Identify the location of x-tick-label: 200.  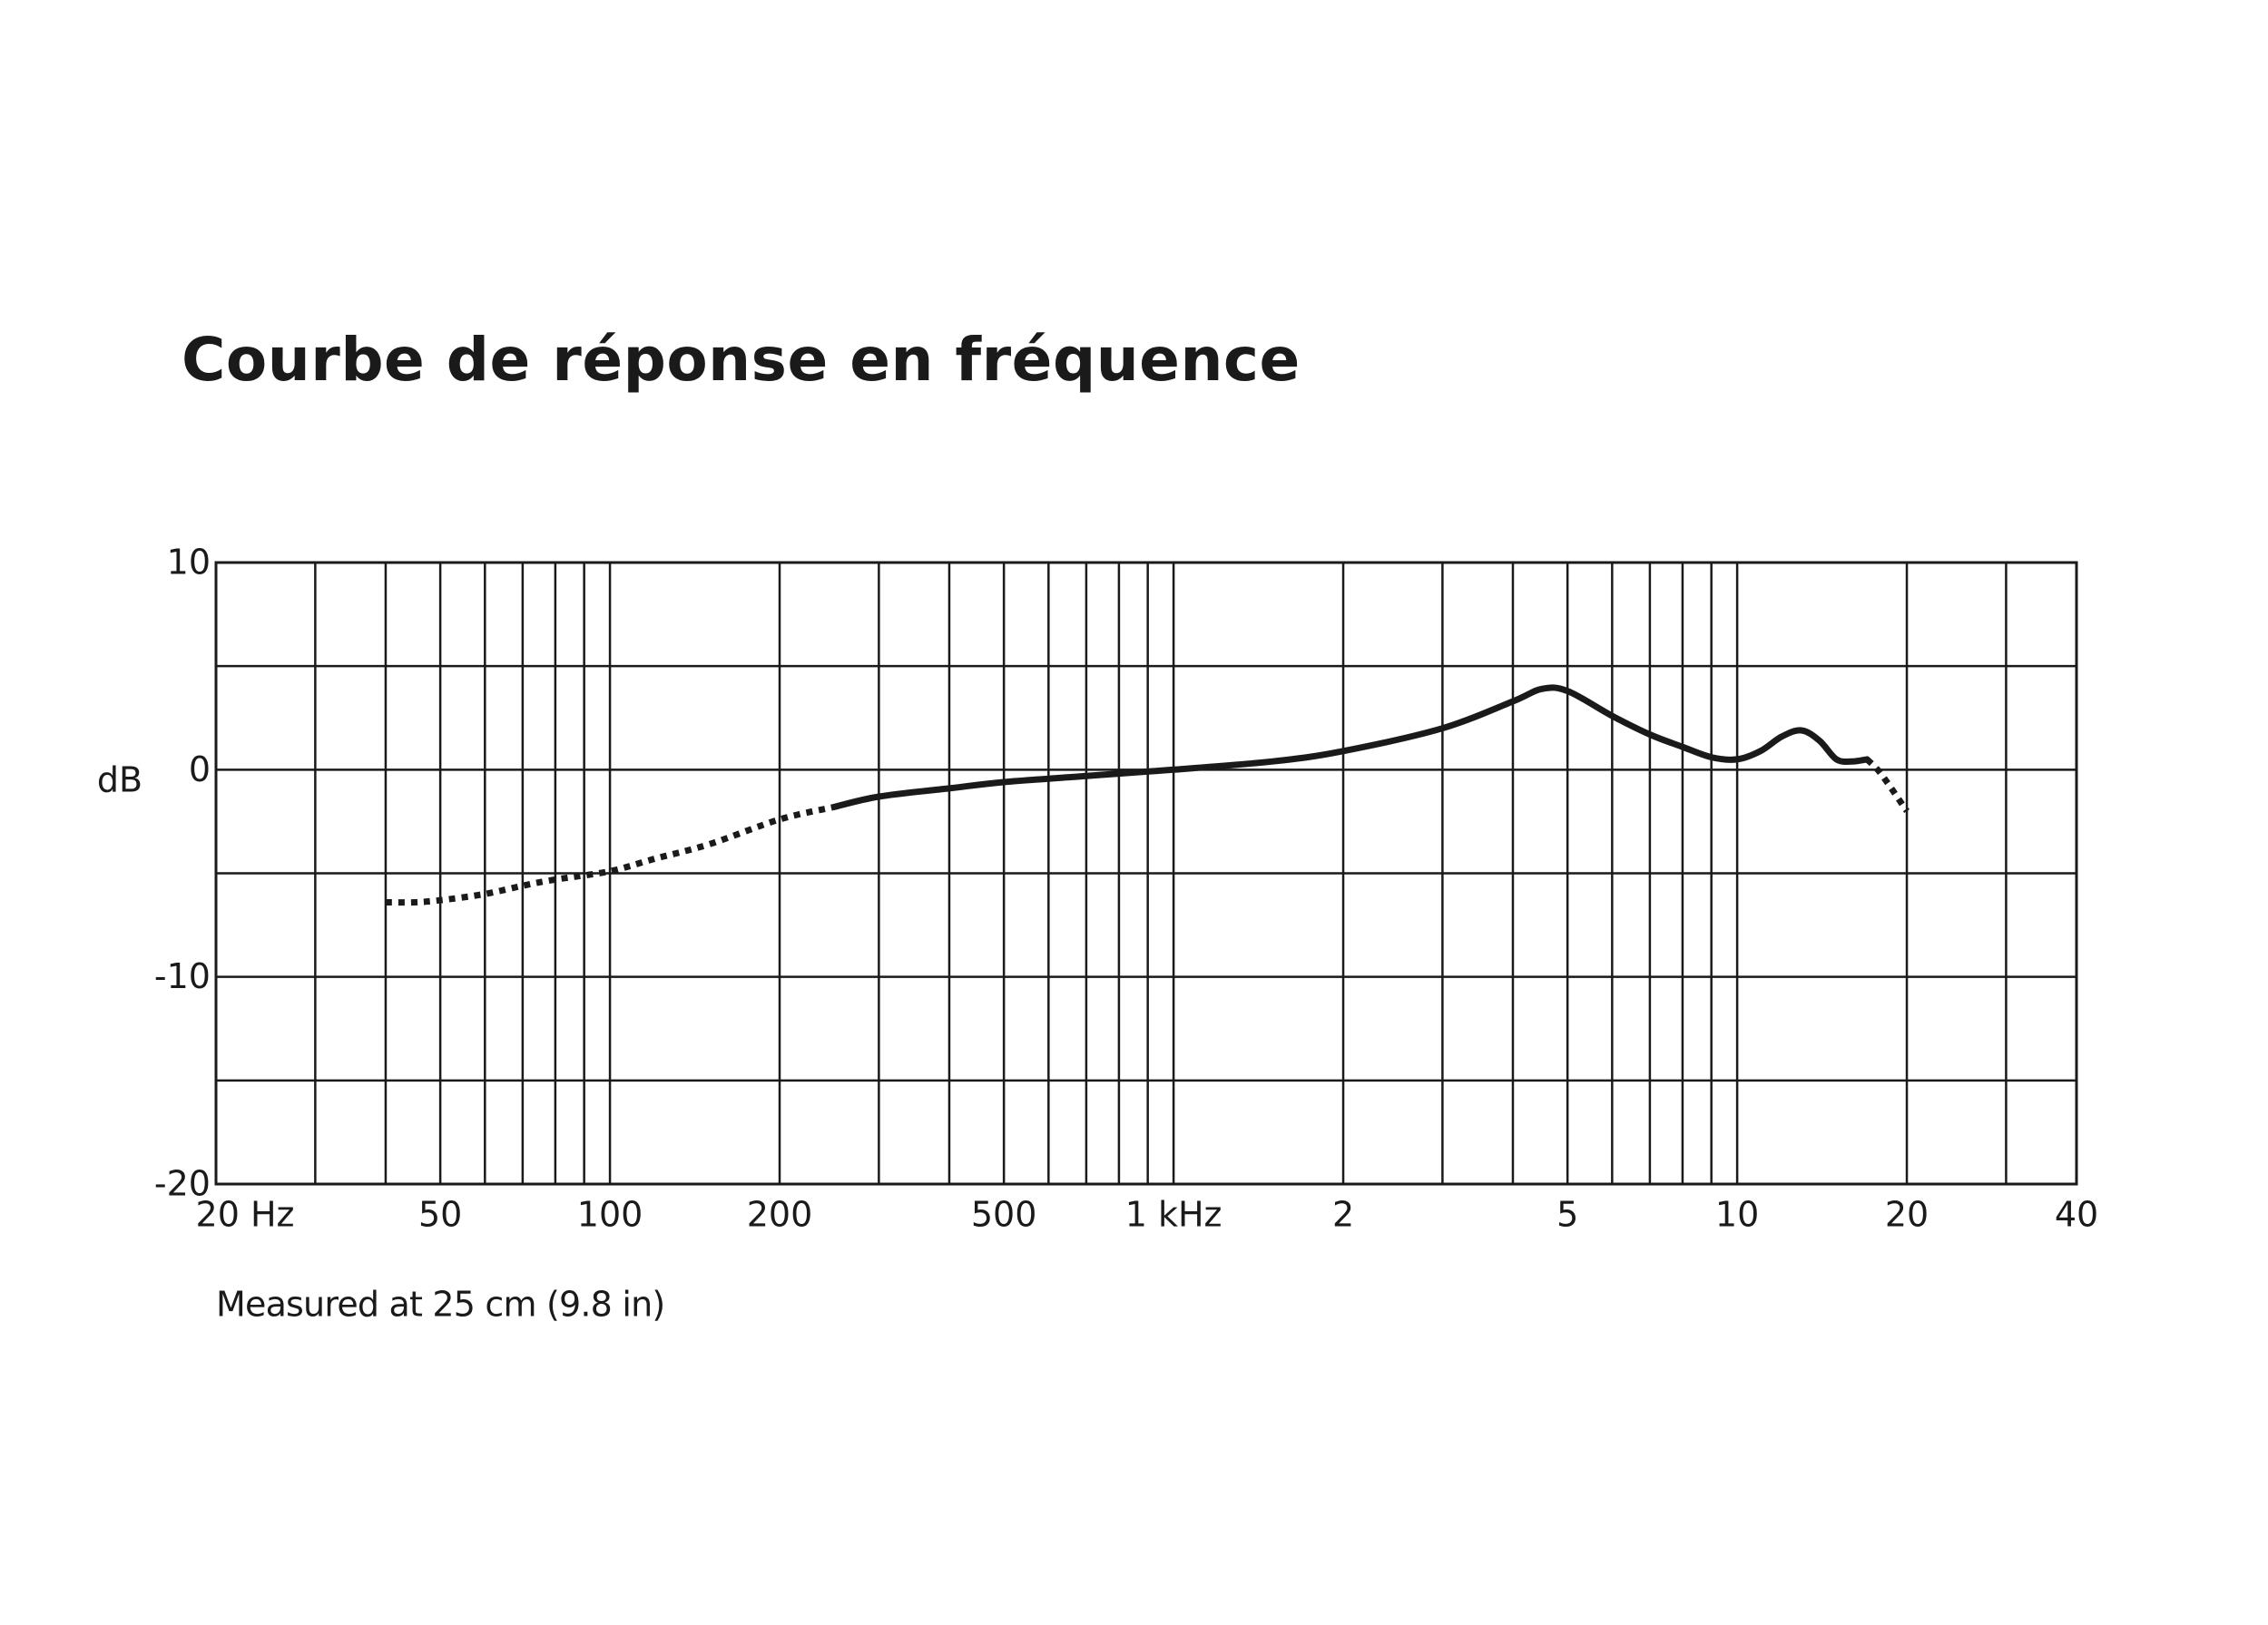
(780, 1215).